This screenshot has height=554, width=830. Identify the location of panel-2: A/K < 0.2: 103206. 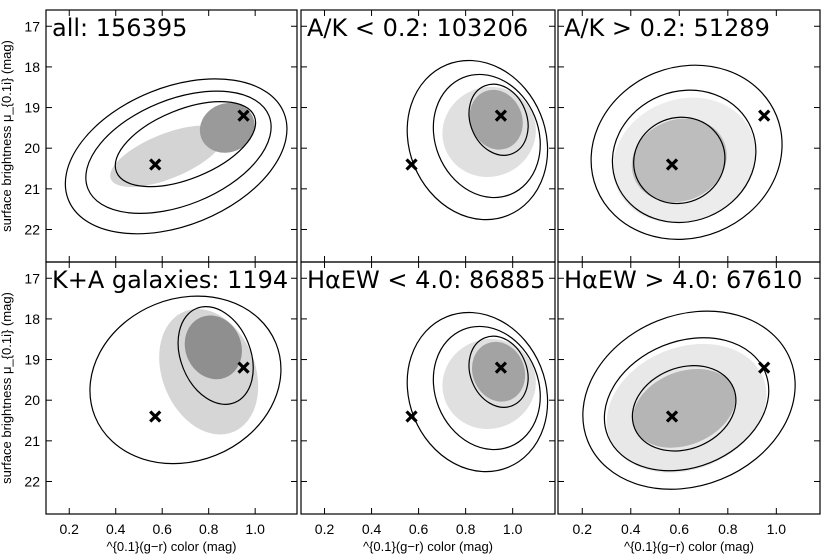
(428, 136).